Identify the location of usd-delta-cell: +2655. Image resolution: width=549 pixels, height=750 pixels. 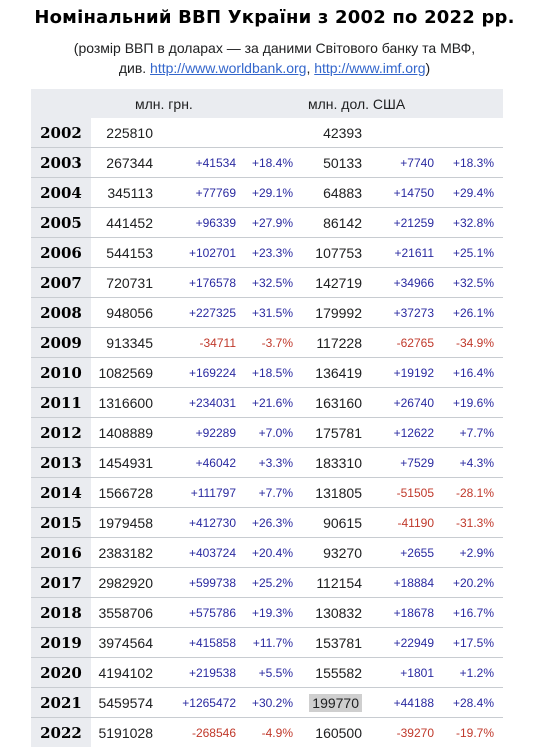
(403, 552).